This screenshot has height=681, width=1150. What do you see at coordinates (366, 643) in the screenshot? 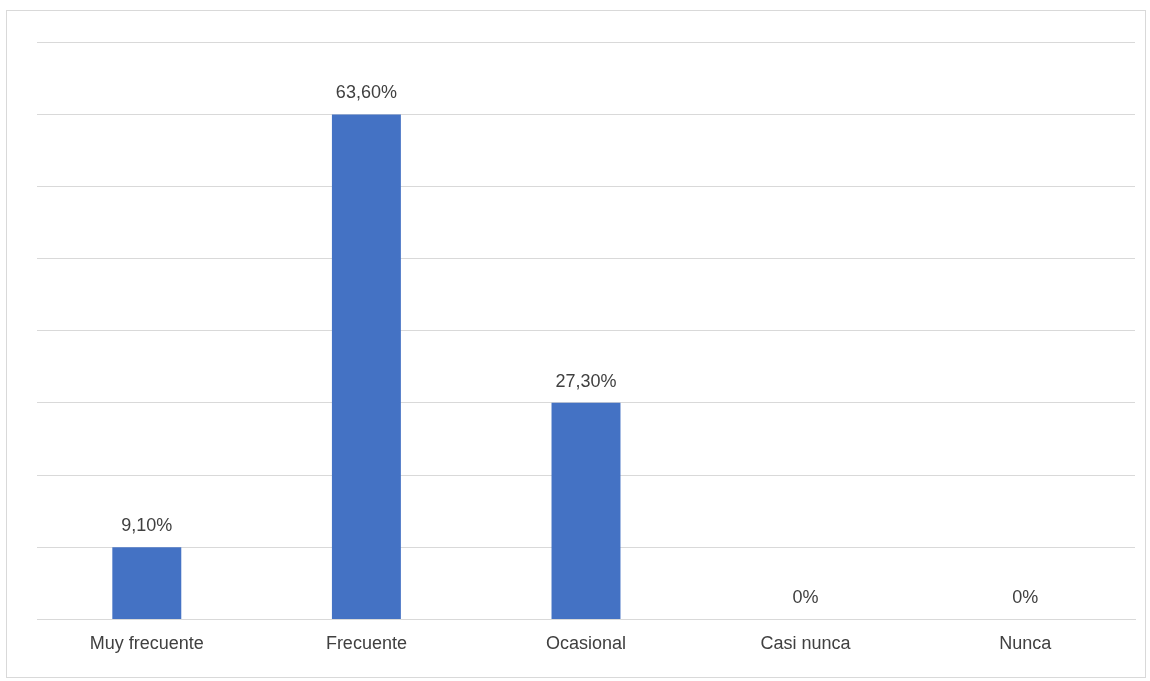
I see `x-tick-label: Frecuente` at bounding box center [366, 643].